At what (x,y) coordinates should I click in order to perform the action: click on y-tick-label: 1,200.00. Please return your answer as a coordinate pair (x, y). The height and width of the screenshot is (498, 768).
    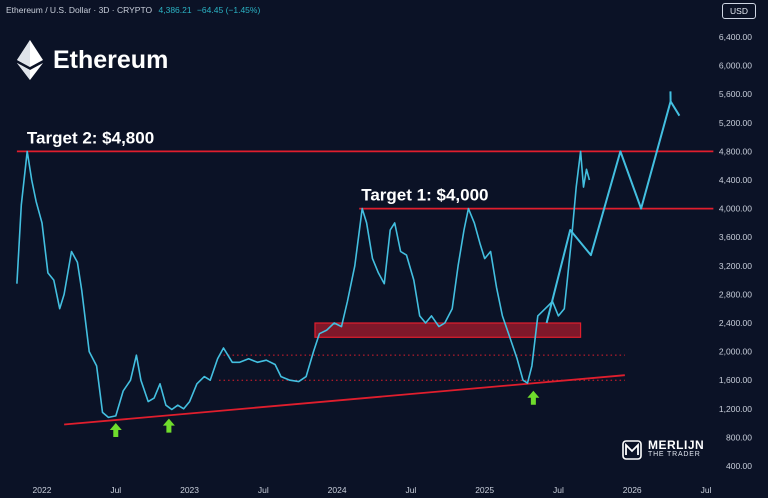
    Looking at the image, I should click on (735, 409).